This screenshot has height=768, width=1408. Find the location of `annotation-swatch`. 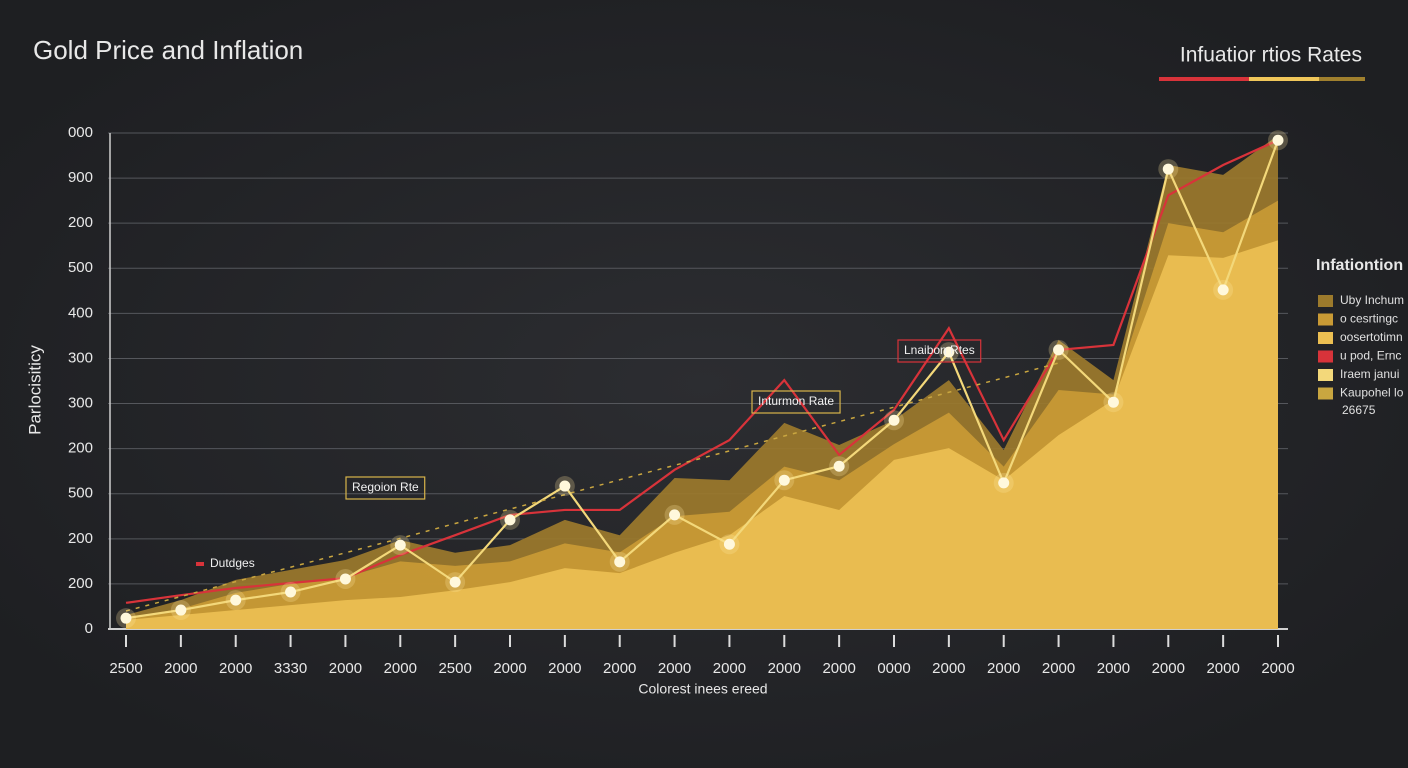

annotation-swatch is located at coordinates (200, 564).